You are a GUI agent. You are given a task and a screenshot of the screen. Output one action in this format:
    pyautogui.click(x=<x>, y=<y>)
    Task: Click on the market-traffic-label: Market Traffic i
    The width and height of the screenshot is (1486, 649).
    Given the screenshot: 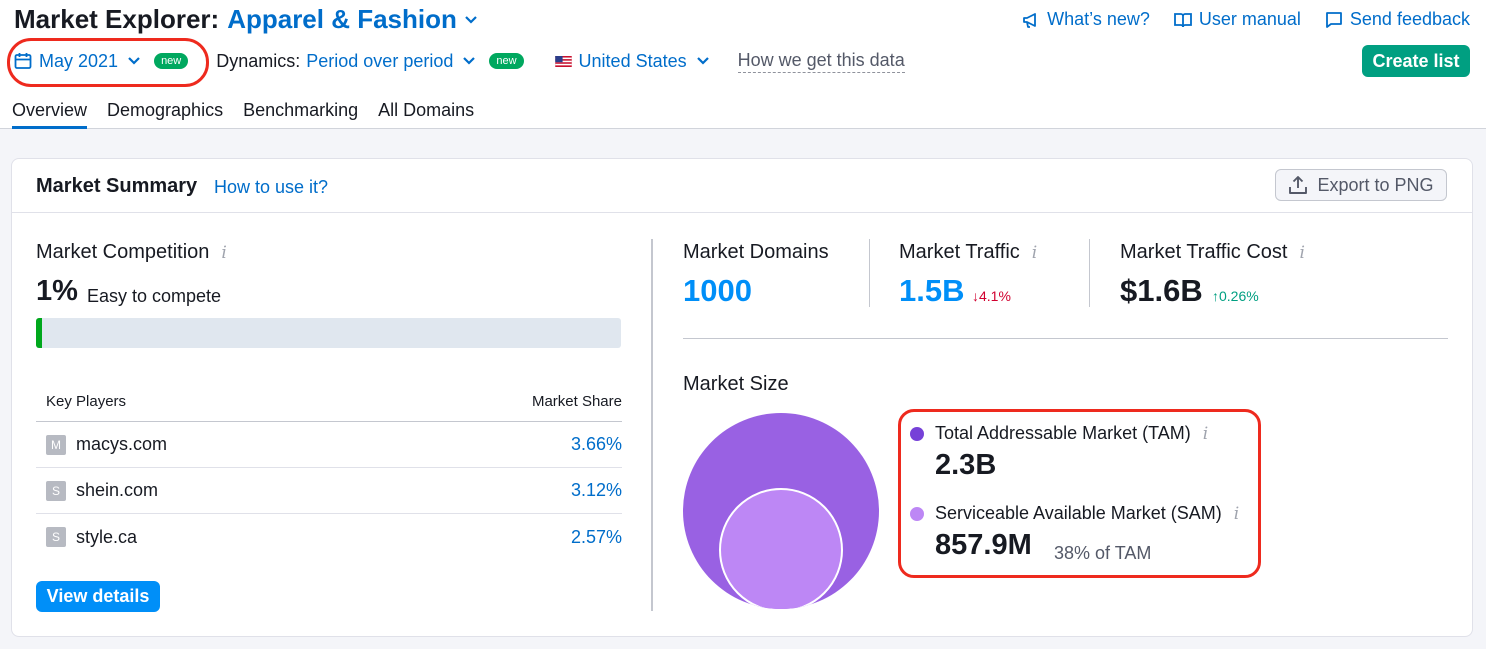 What is the action you would take?
    pyautogui.click(x=968, y=252)
    